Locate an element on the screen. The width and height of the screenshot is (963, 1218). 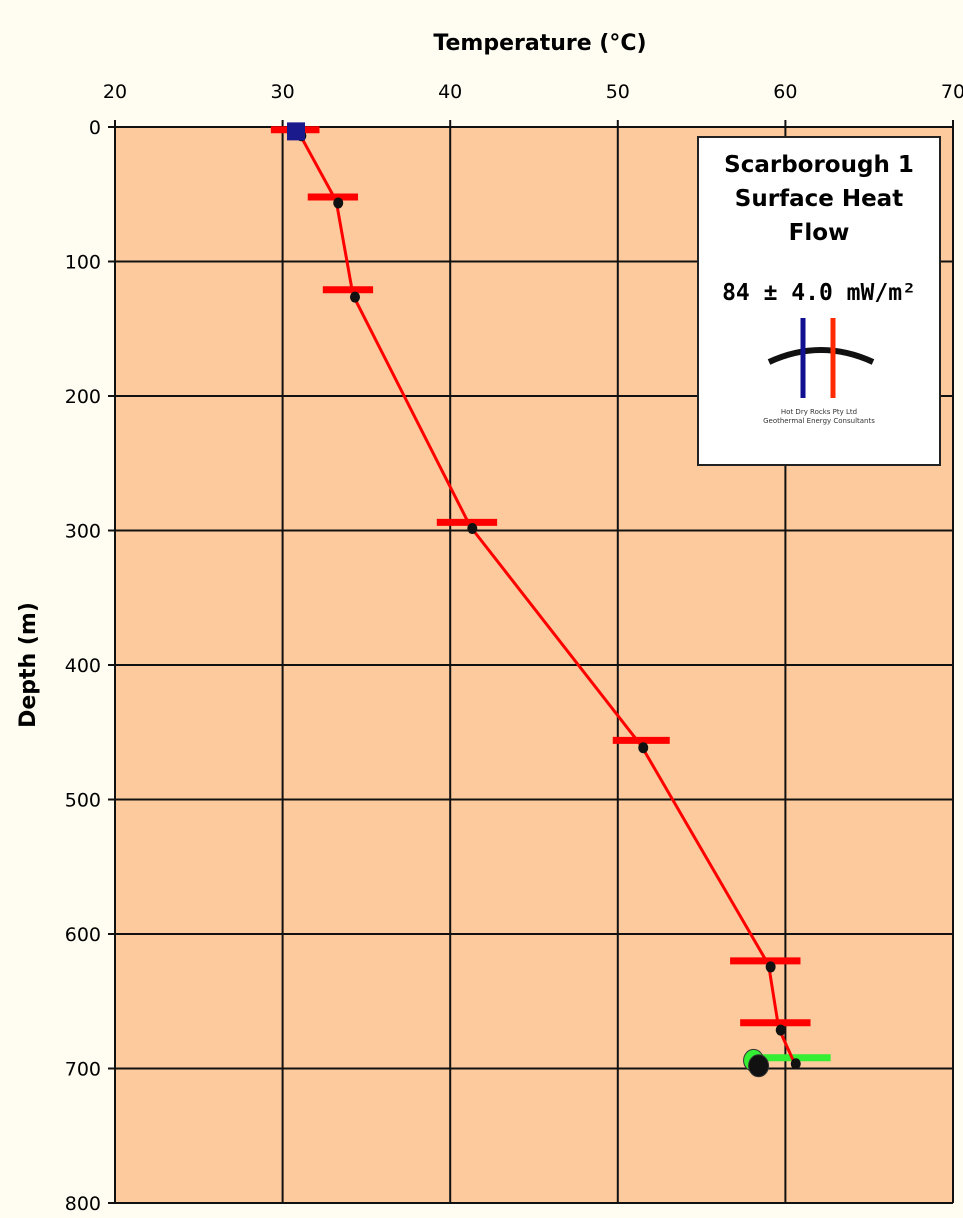
y-tick-label: 300 is located at coordinates (83, 532).